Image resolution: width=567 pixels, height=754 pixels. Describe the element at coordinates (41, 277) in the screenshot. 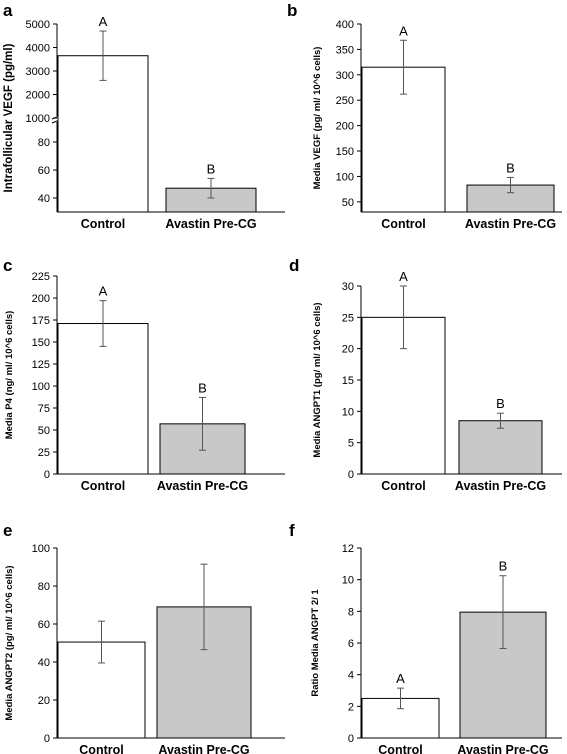

I see `y-tick-label: 225` at that location.